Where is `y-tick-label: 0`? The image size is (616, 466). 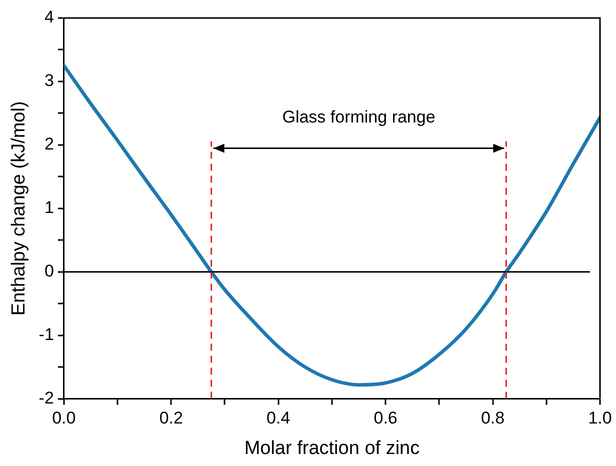
y-tick-label: 0 is located at coordinates (49, 271).